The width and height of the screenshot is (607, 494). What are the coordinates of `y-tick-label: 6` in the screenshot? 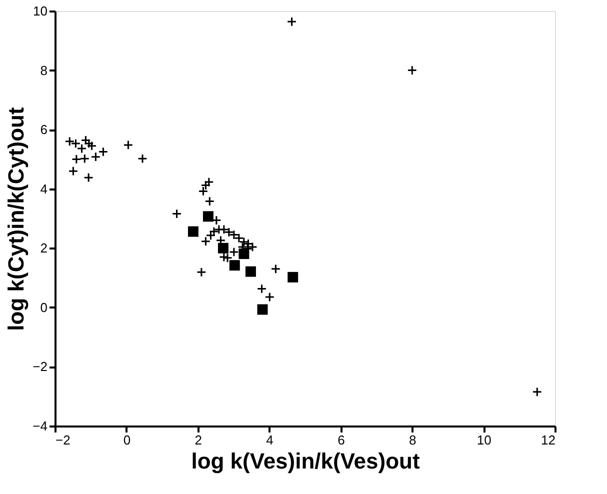 It's located at (44, 130).